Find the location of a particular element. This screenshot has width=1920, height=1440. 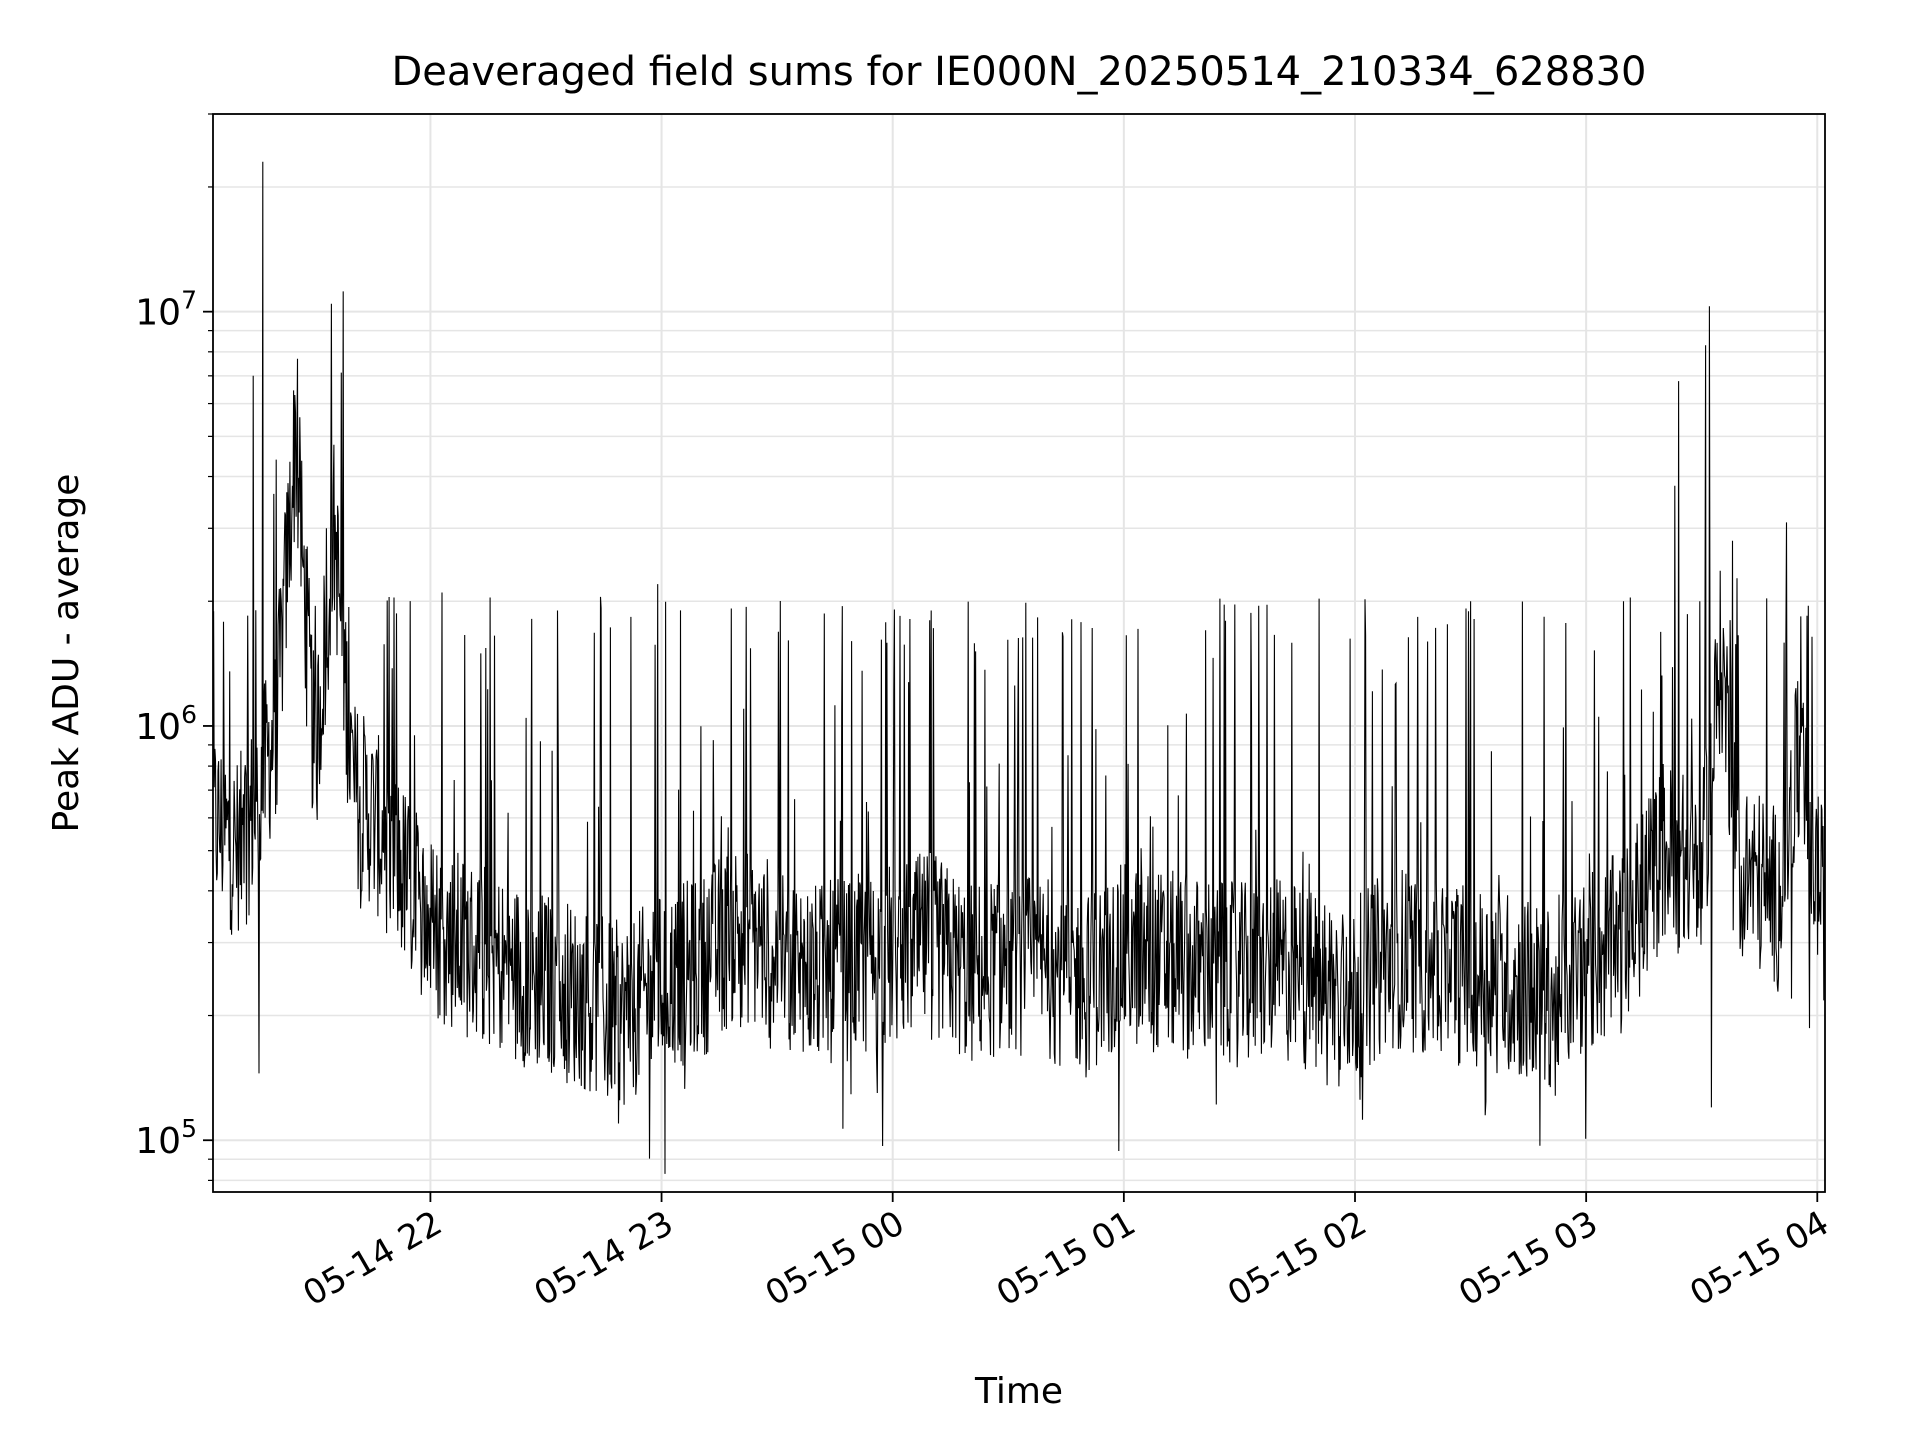

x-tick-label: 05-15 02 is located at coordinates (1297, 1258).